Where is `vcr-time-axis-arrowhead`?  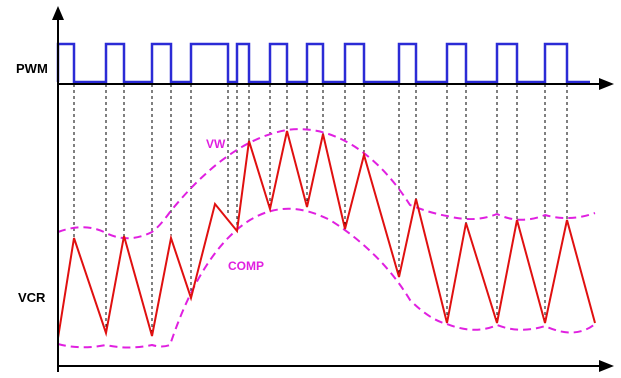 vcr-time-axis-arrowhead is located at coordinates (606, 366).